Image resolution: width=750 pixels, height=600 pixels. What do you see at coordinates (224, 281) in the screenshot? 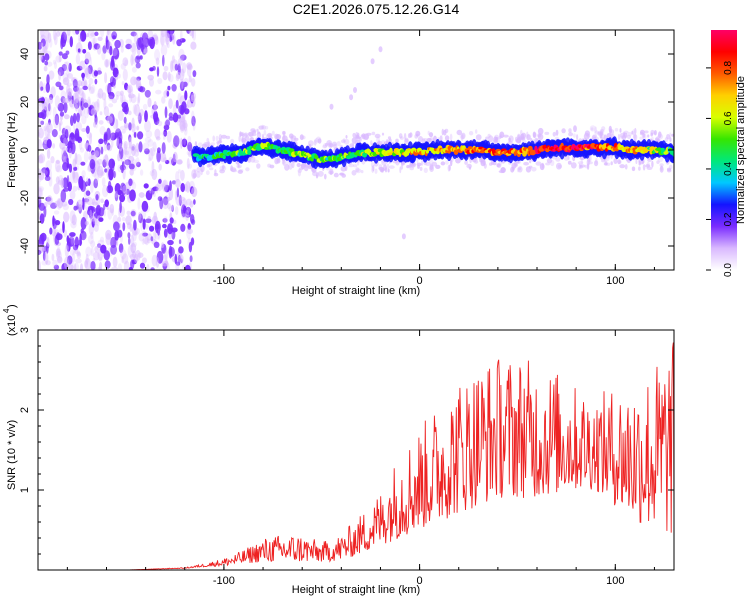
I see `spectrogram-xtick-label: -100` at bounding box center [224, 281].